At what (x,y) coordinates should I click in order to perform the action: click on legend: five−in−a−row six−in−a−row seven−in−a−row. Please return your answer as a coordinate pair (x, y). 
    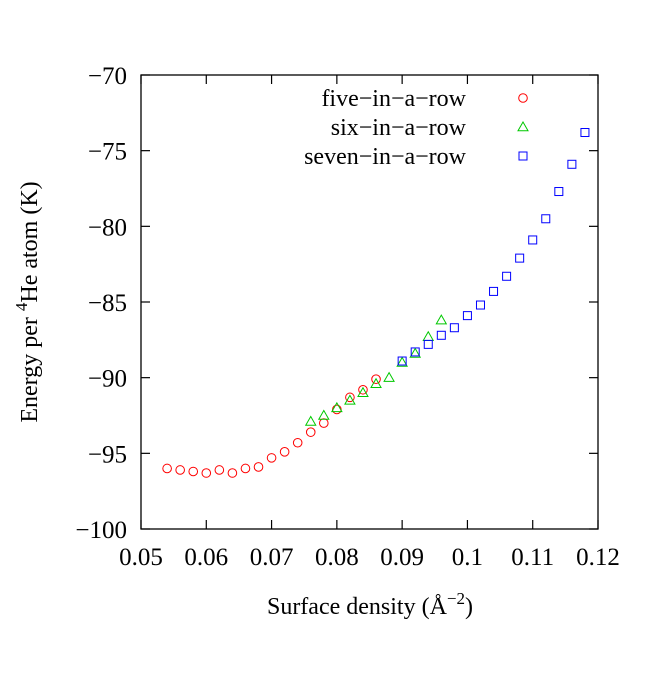
    Looking at the image, I should click on (416, 128).